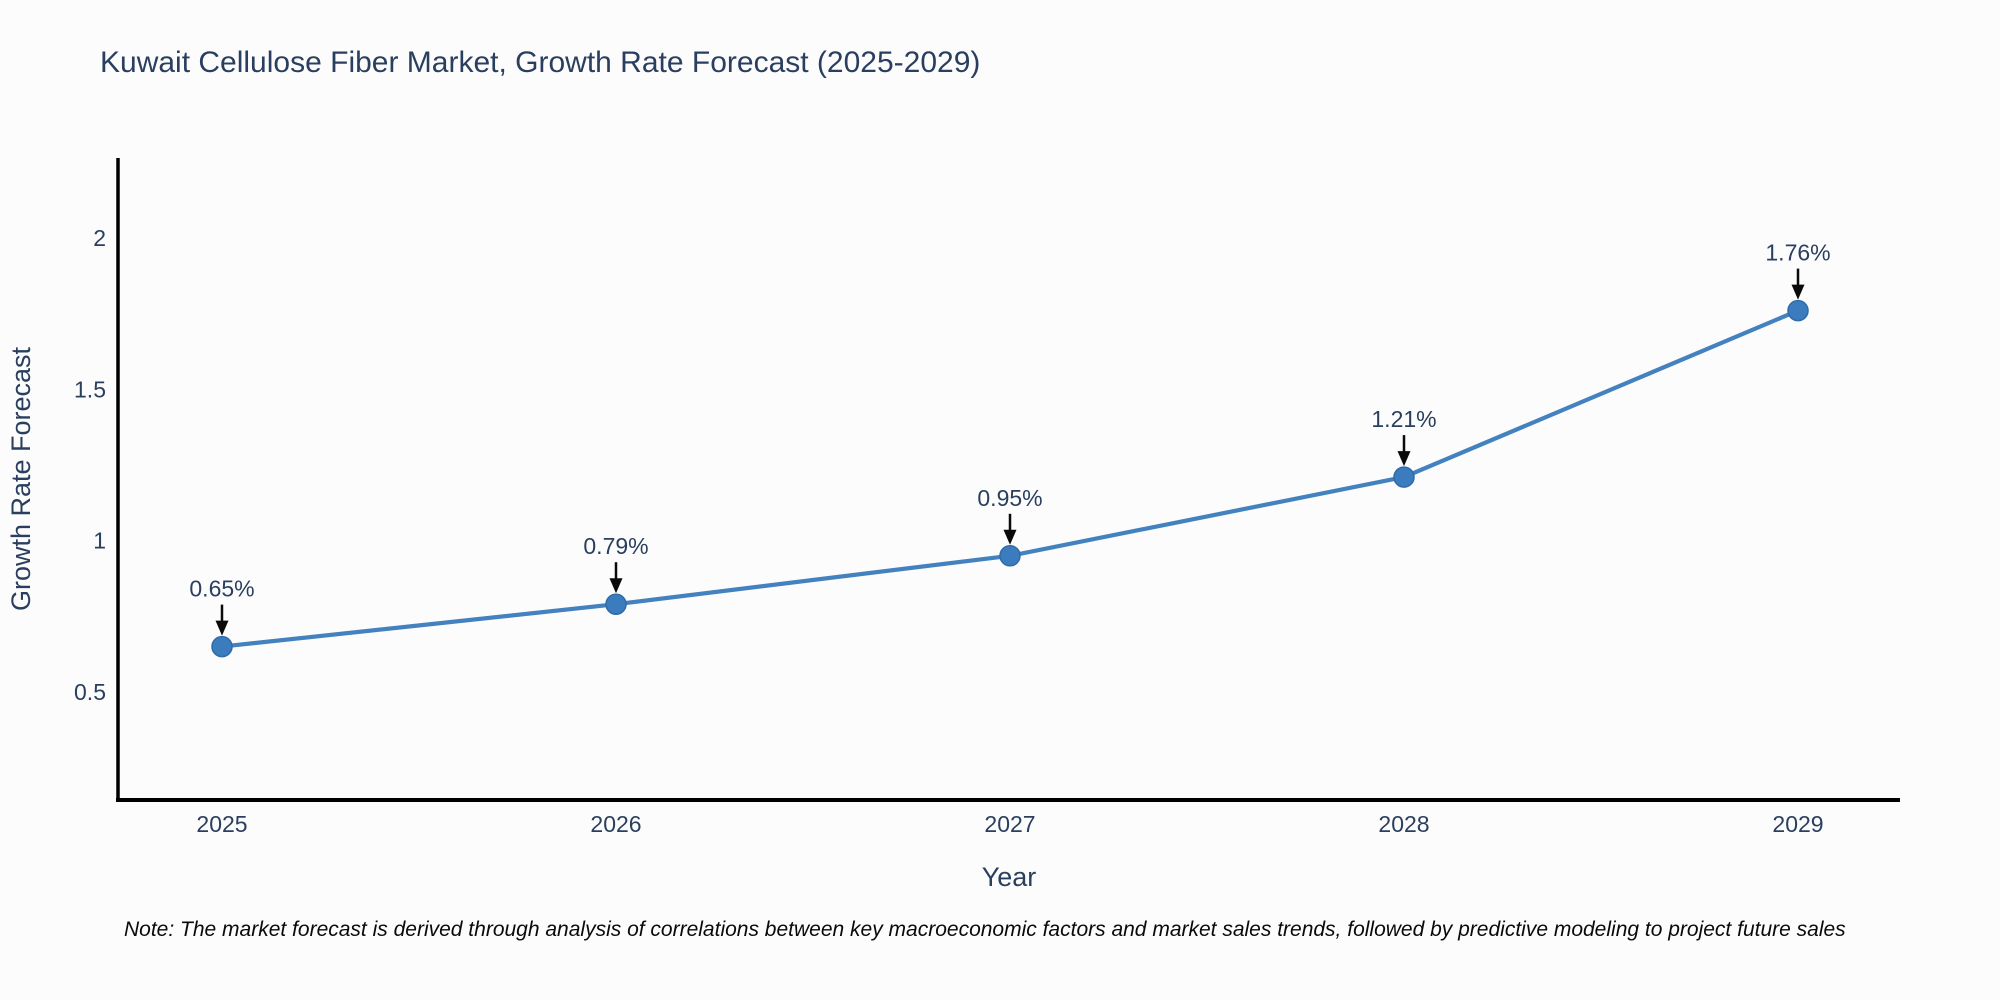  Describe the element at coordinates (1403, 824) in the screenshot. I see `x-tick-label: 2028` at that location.